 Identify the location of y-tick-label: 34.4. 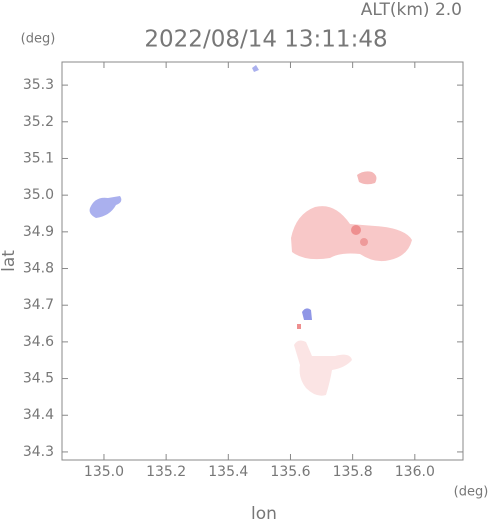
(38, 415).